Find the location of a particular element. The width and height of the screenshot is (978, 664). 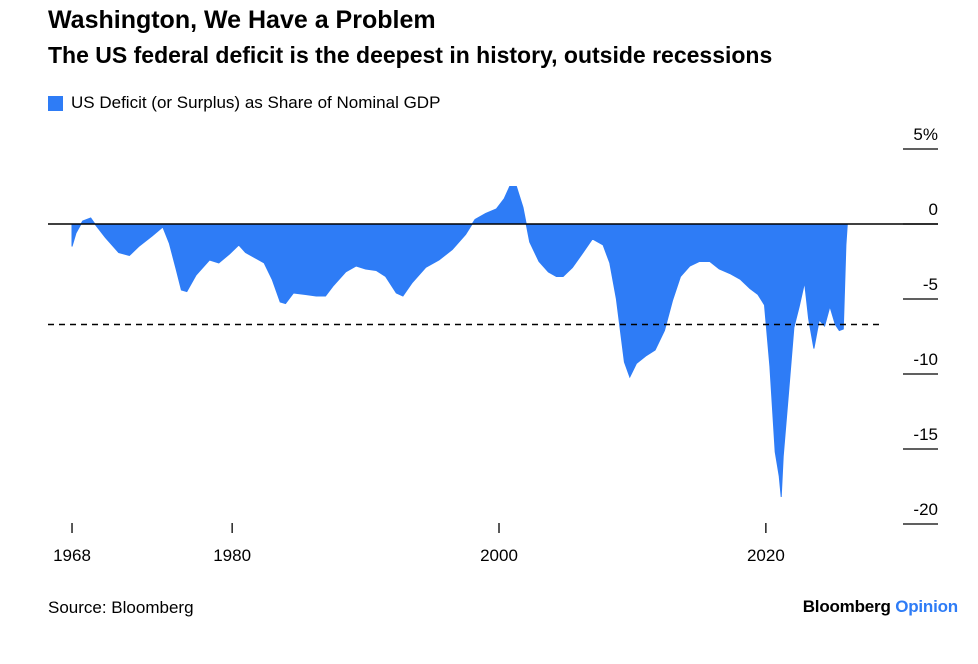

y-tick-label: -15 is located at coordinates (925, 434).